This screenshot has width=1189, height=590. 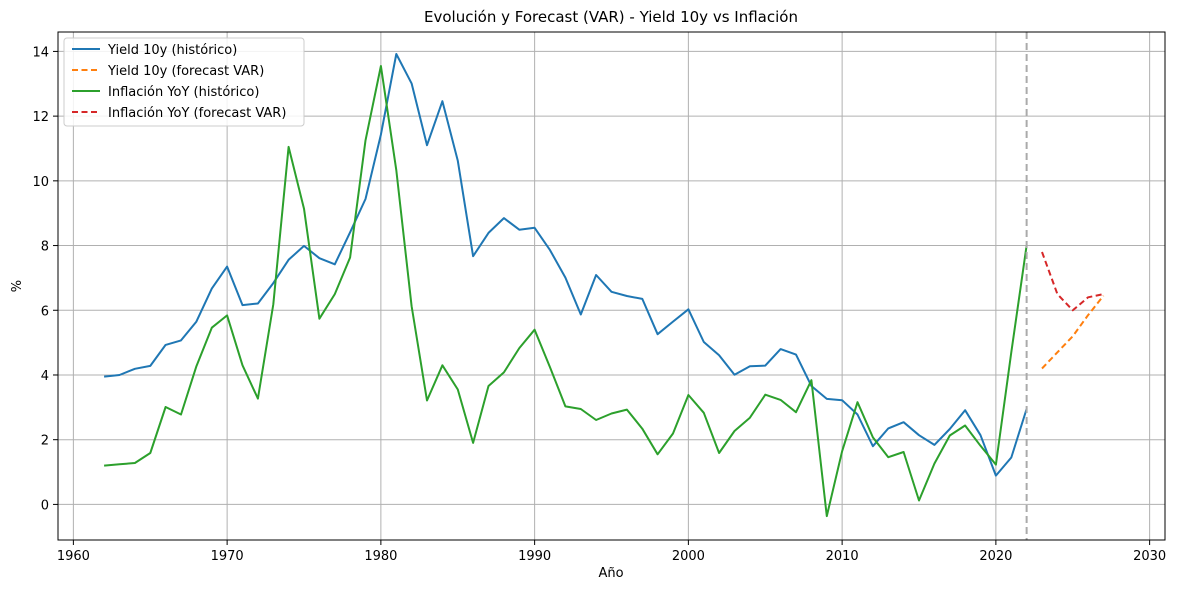 What do you see at coordinates (40, 182) in the screenshot?
I see `y-tick-label: 10` at bounding box center [40, 182].